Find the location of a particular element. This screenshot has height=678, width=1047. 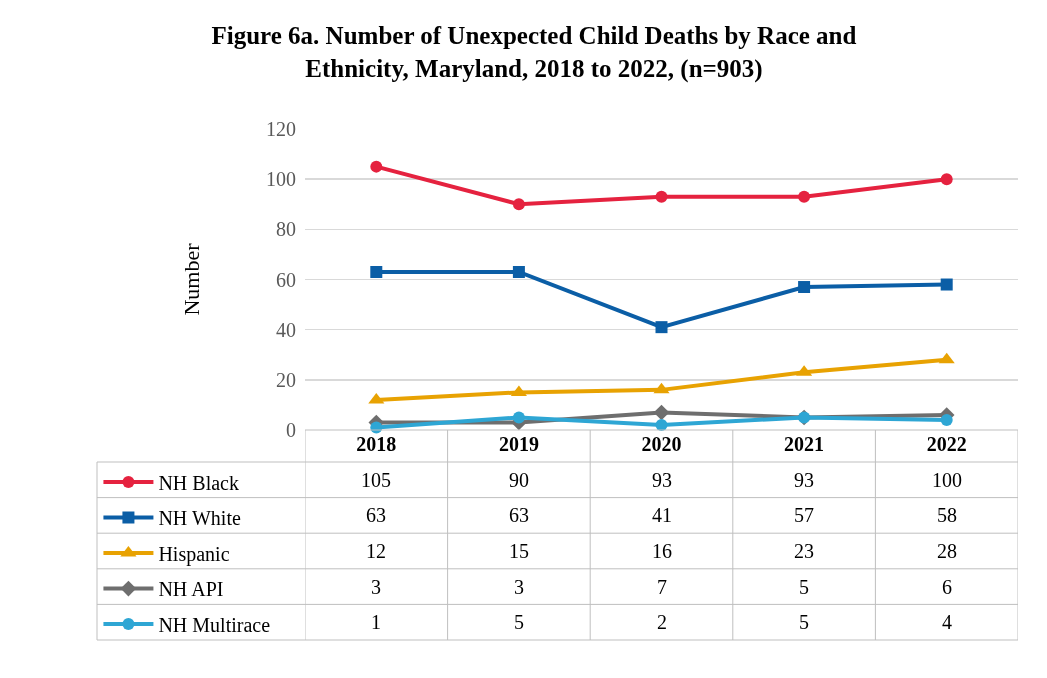

y-tick-label: 60 is located at coordinates (286, 279).